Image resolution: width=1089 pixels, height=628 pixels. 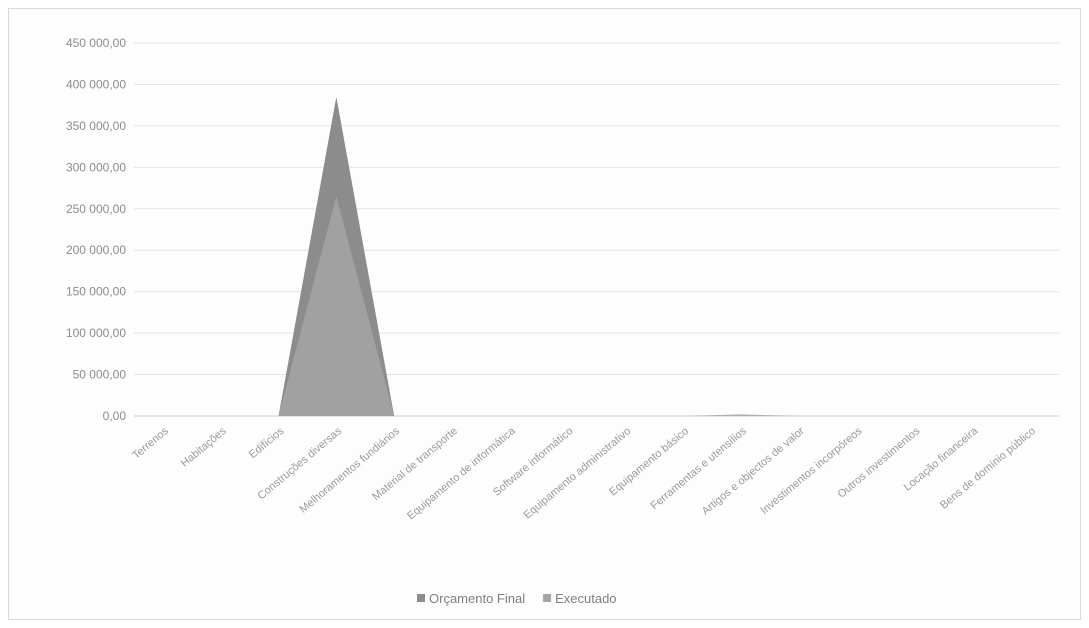 I want to click on legend-label: Executado, so click(x=585, y=598).